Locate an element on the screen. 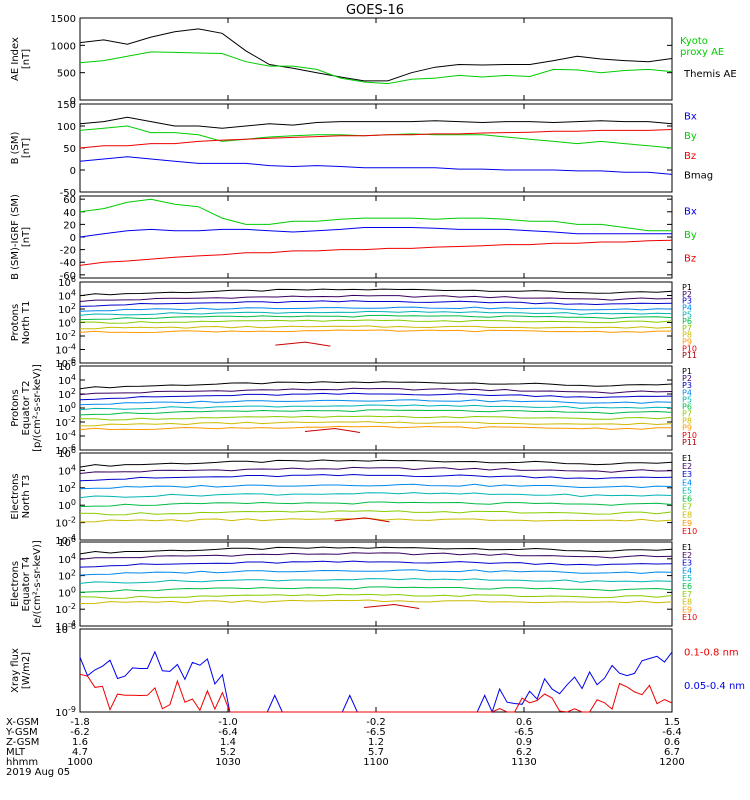 This screenshot has width=750, height=800. bottom-row-value: 1.4 is located at coordinates (228, 742).